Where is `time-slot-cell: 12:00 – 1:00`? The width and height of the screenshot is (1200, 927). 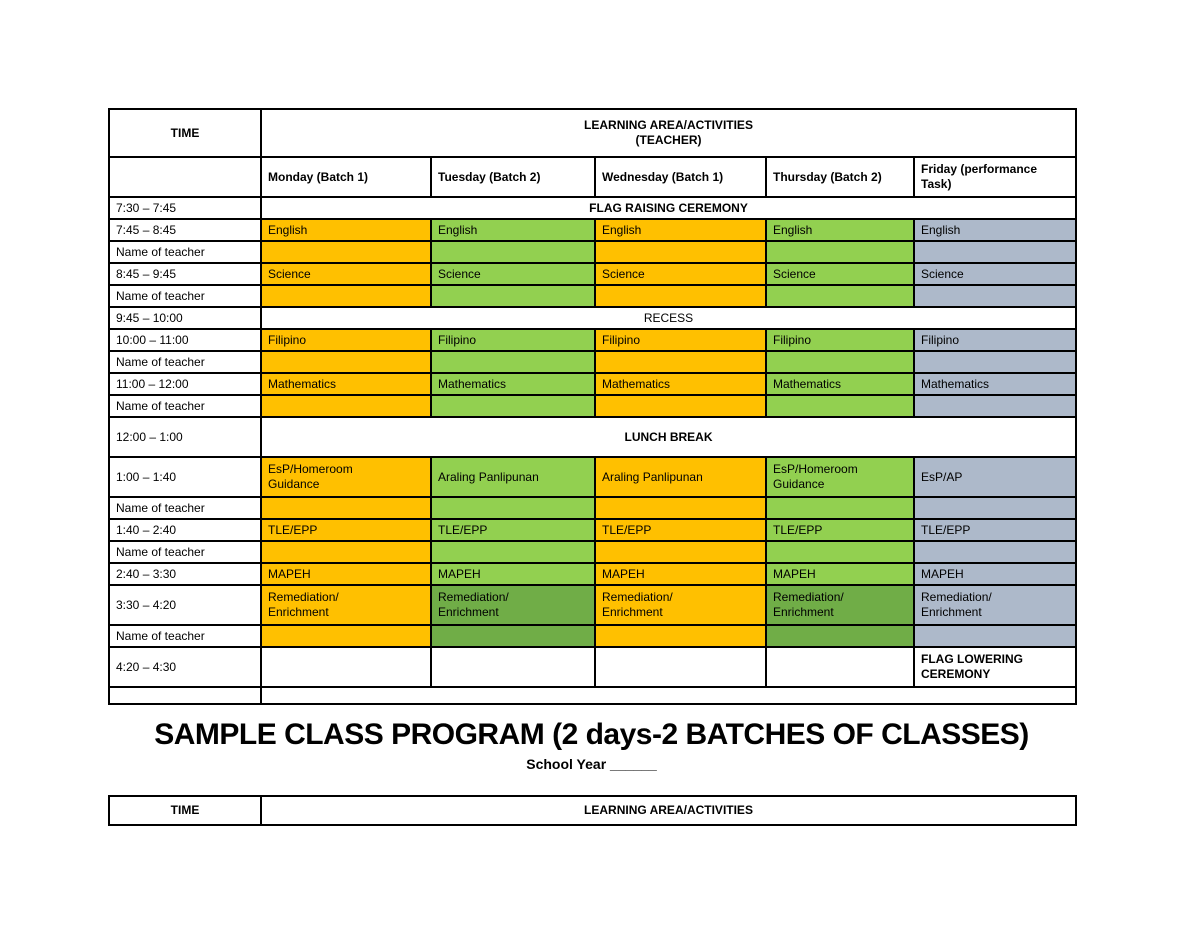 time-slot-cell: 12:00 – 1:00 is located at coordinates (185, 437).